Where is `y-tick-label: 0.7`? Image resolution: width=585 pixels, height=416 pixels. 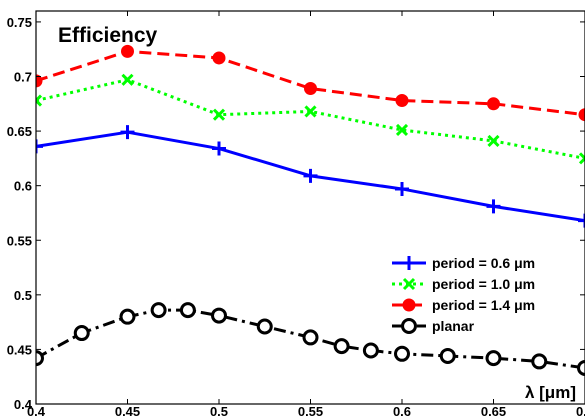
y-tick-label: 0.7 is located at coordinates (23, 77).